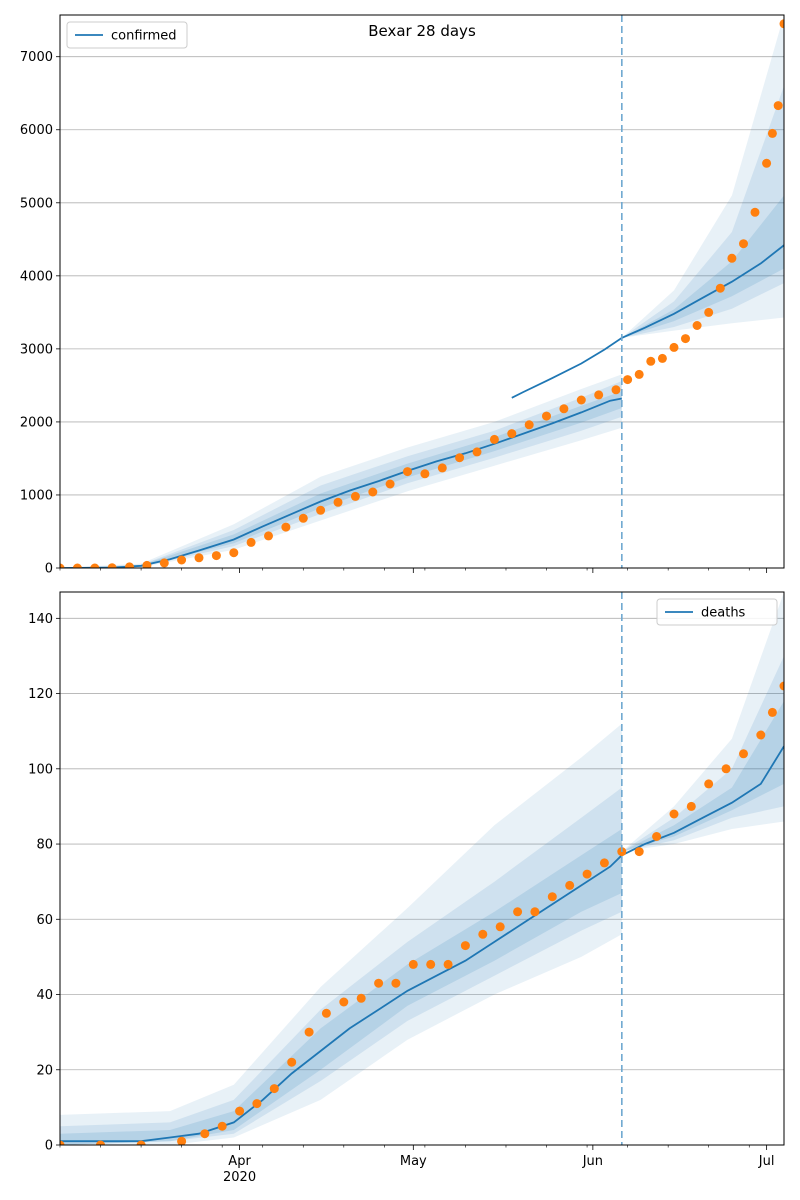 The height and width of the screenshot is (1200, 800). Describe the element at coordinates (422, 31) in the screenshot. I see `chart-title: Bexar 28 days` at that location.